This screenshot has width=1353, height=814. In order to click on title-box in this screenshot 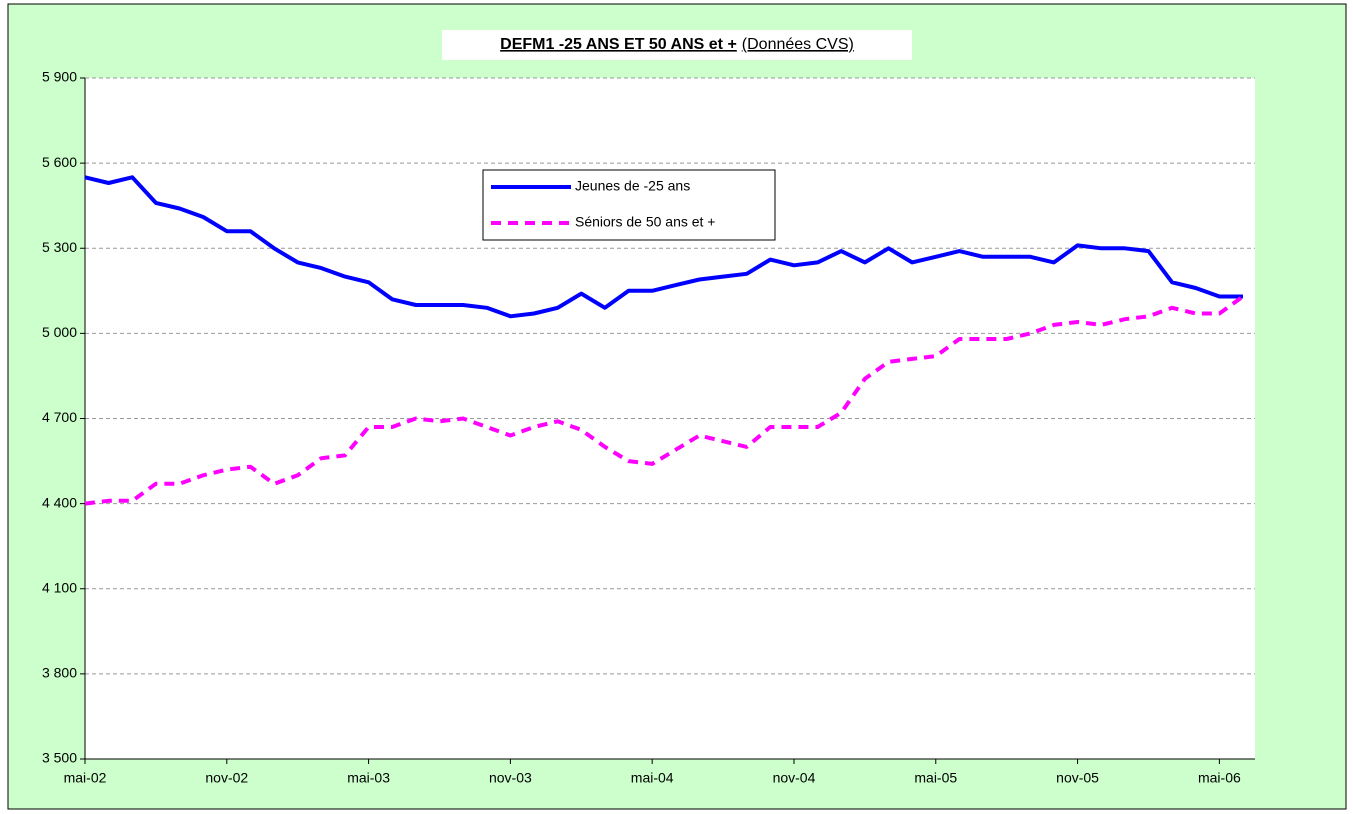, I will do `click(677, 45)`.